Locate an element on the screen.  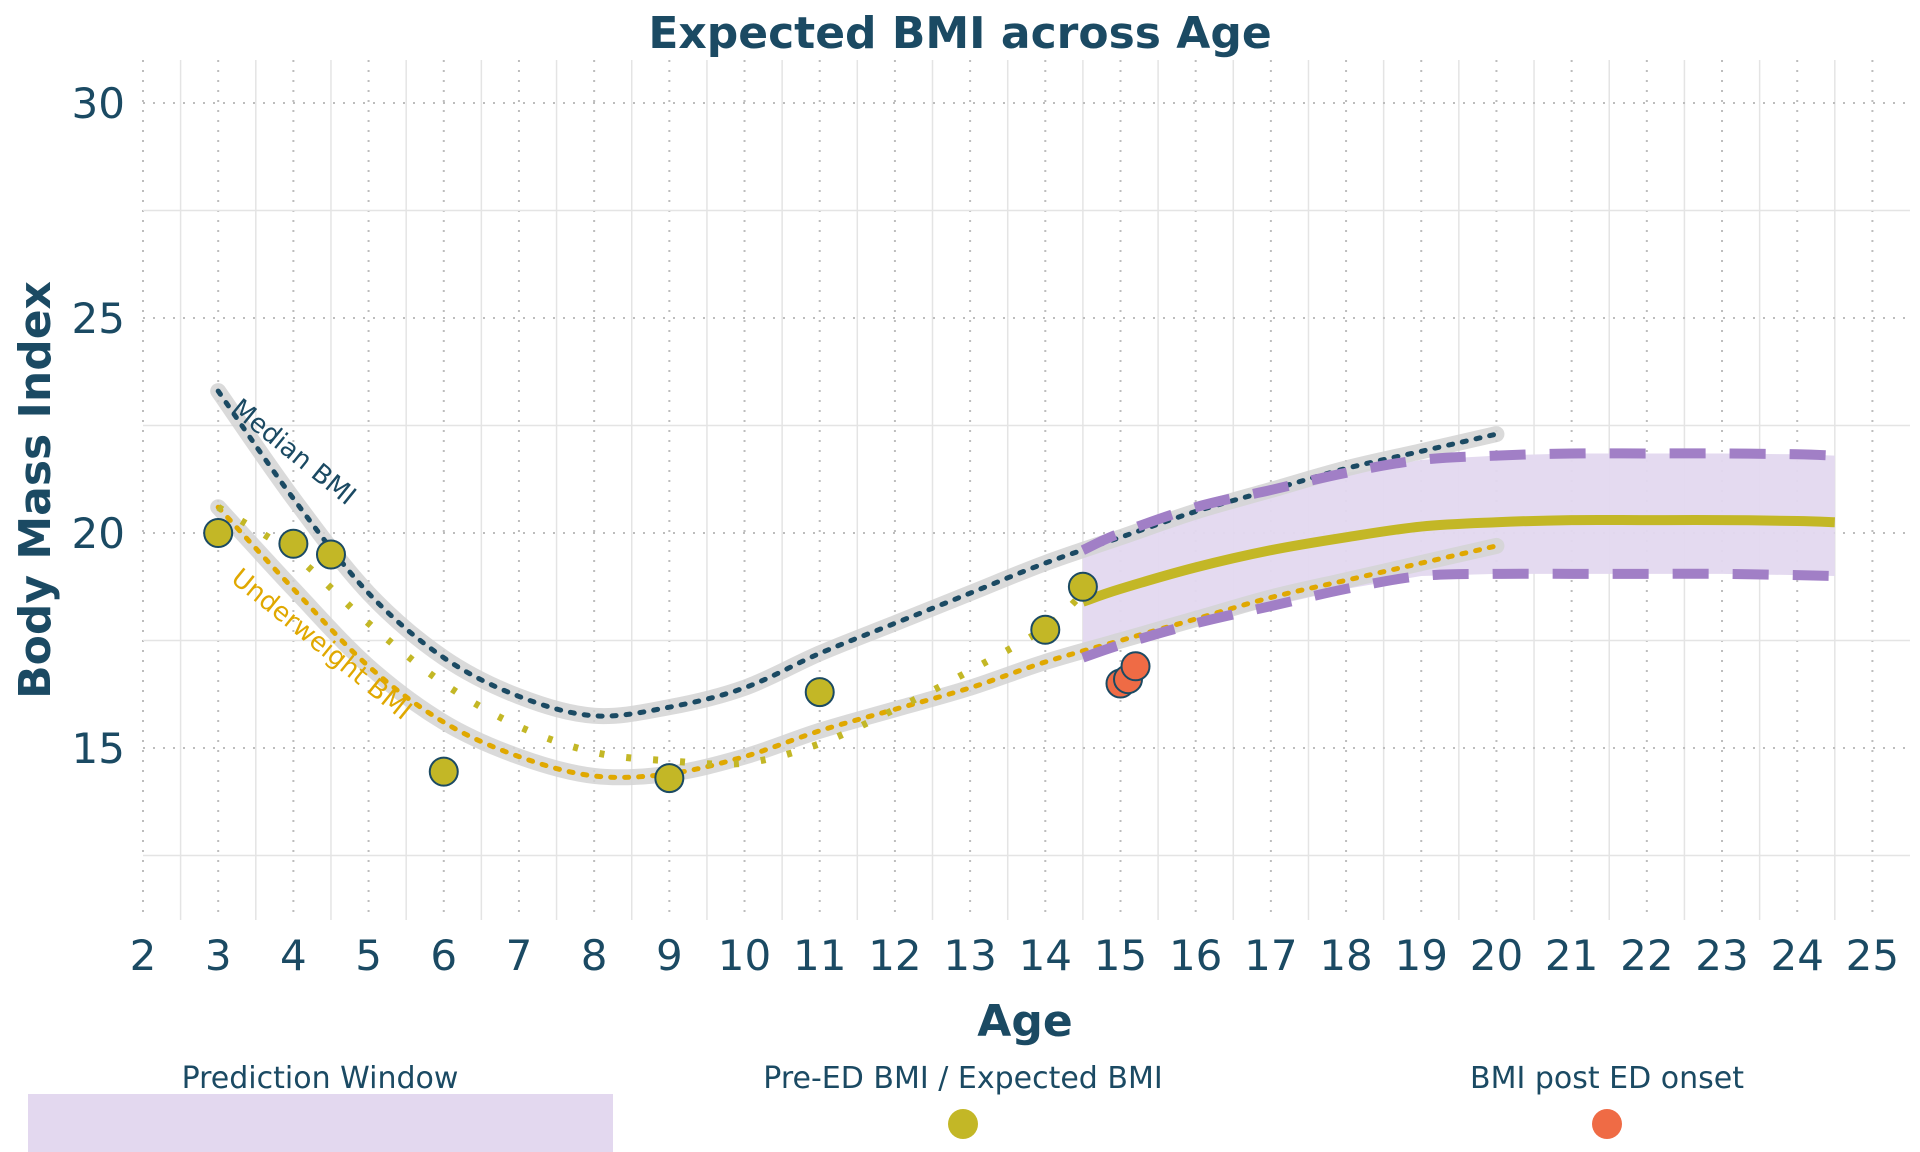
x-tick-label: 20 is located at coordinates (1496, 955).